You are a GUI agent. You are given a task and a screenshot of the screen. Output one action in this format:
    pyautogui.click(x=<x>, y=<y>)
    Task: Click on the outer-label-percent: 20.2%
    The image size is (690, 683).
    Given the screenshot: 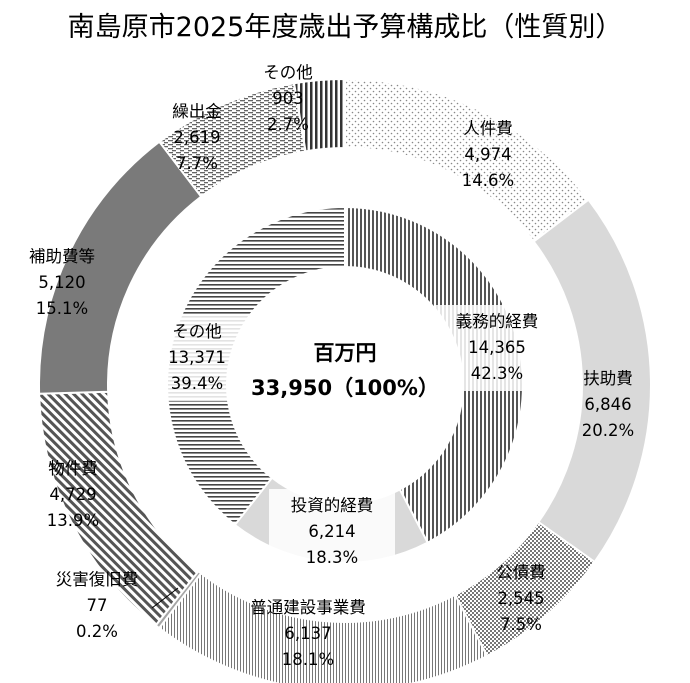 What is the action you would take?
    pyautogui.click(x=608, y=430)
    